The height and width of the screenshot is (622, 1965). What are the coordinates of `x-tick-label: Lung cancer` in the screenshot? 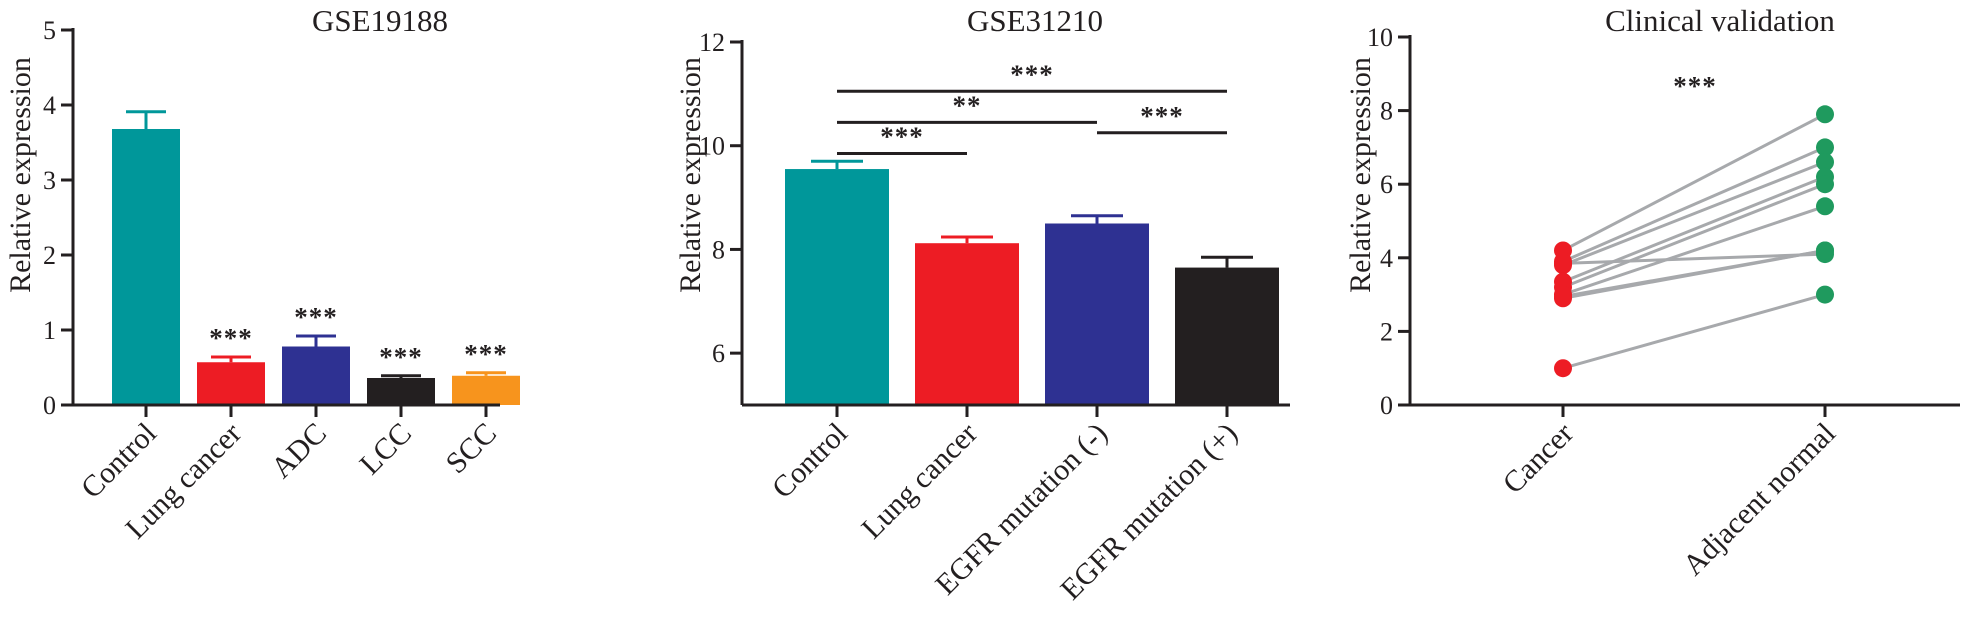 It's located at (919, 481).